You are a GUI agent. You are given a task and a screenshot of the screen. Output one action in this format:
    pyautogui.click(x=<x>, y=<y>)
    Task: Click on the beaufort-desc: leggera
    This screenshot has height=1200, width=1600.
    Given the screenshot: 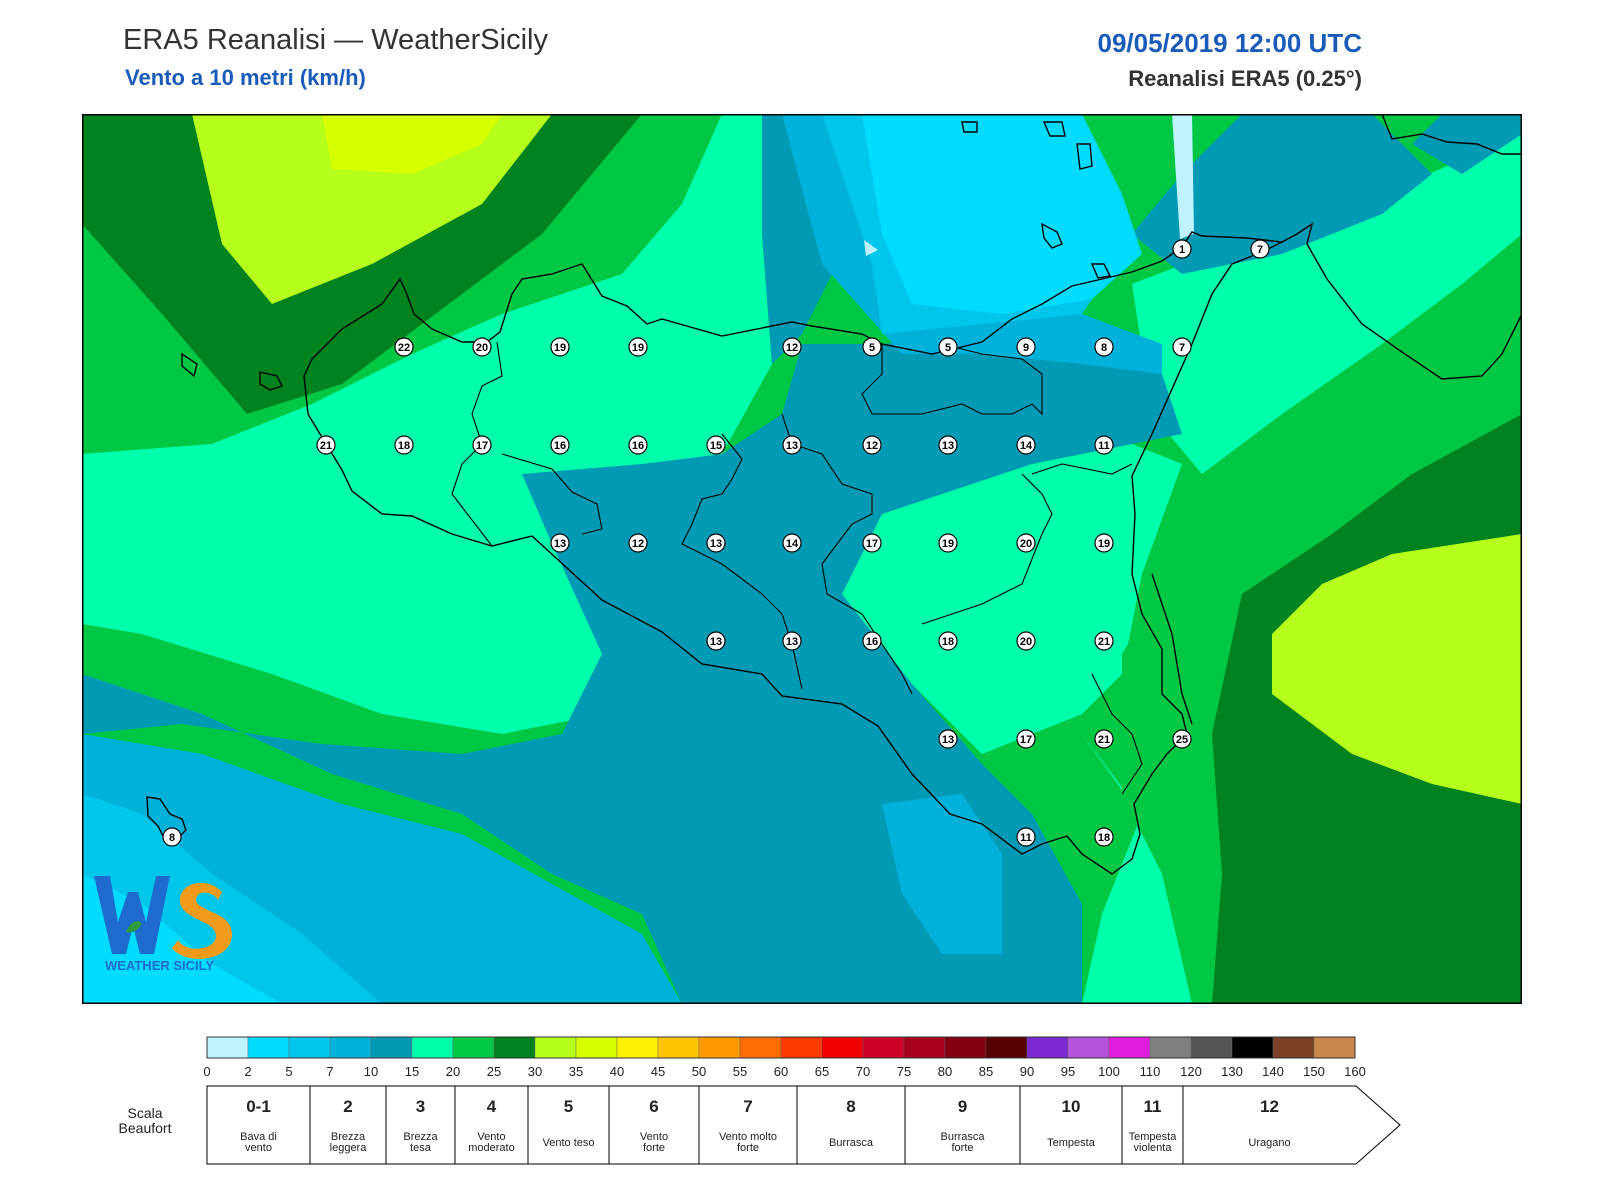 What is the action you would take?
    pyautogui.click(x=349, y=1148)
    